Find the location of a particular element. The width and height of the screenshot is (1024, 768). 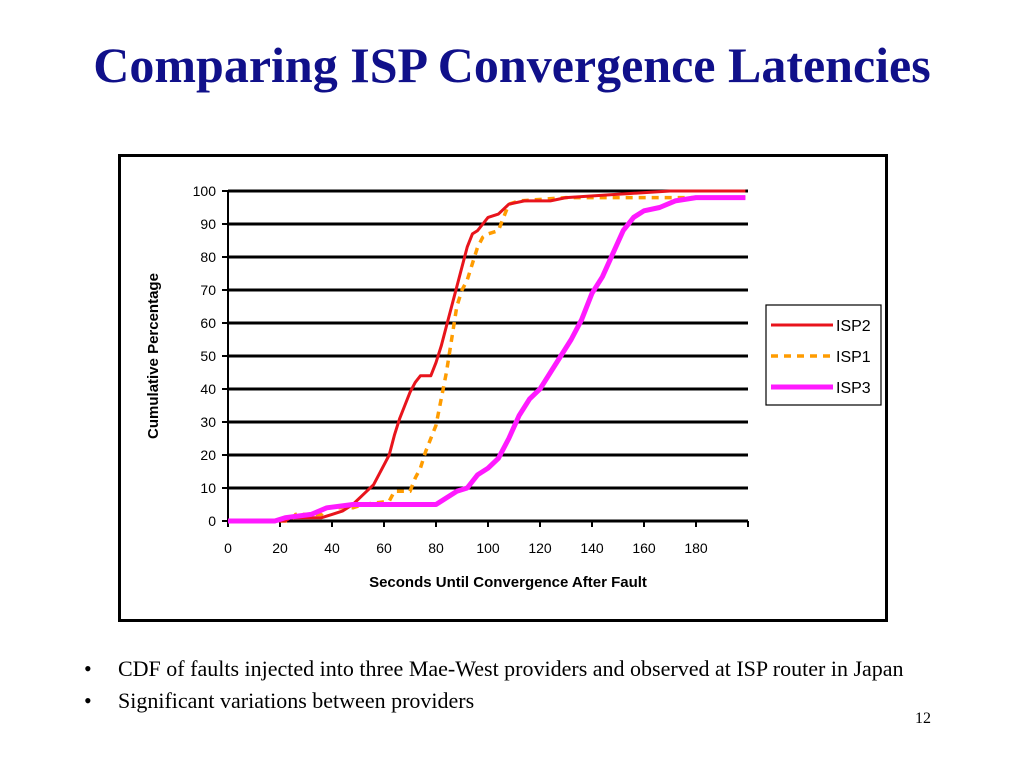

y-tick-label: 100 is located at coordinates (205, 191).